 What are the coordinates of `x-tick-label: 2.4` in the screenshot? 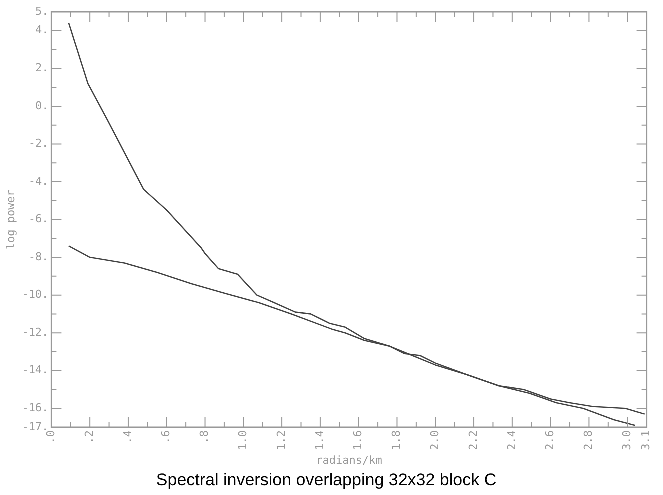 It's located at (511, 440).